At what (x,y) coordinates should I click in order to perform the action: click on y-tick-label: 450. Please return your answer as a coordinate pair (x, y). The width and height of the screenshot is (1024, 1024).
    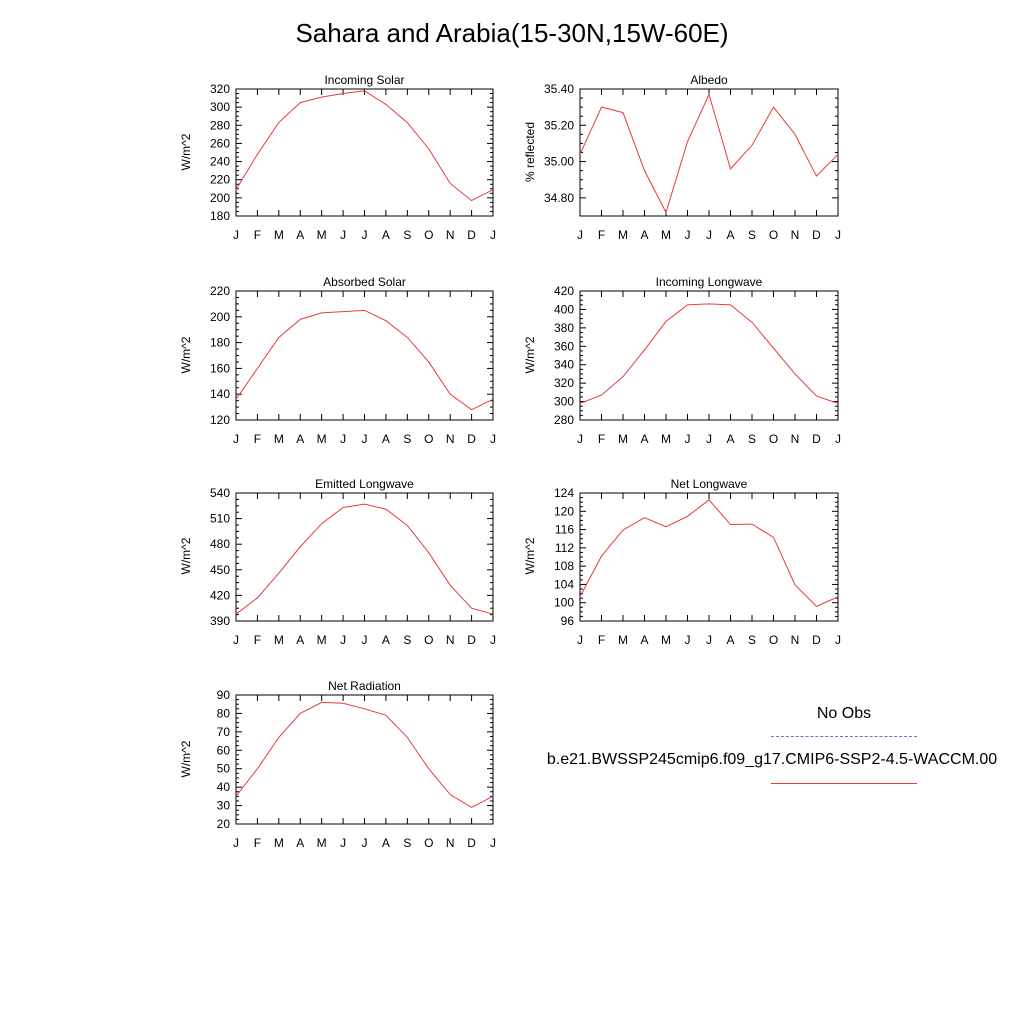
    Looking at the image, I should click on (220, 570).